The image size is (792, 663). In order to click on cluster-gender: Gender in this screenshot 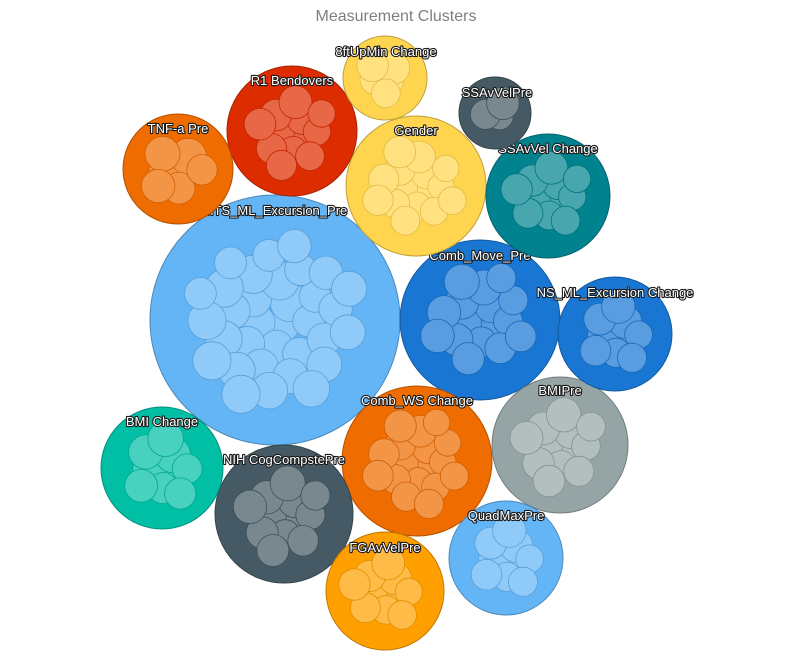, I will do `click(416, 186)`.